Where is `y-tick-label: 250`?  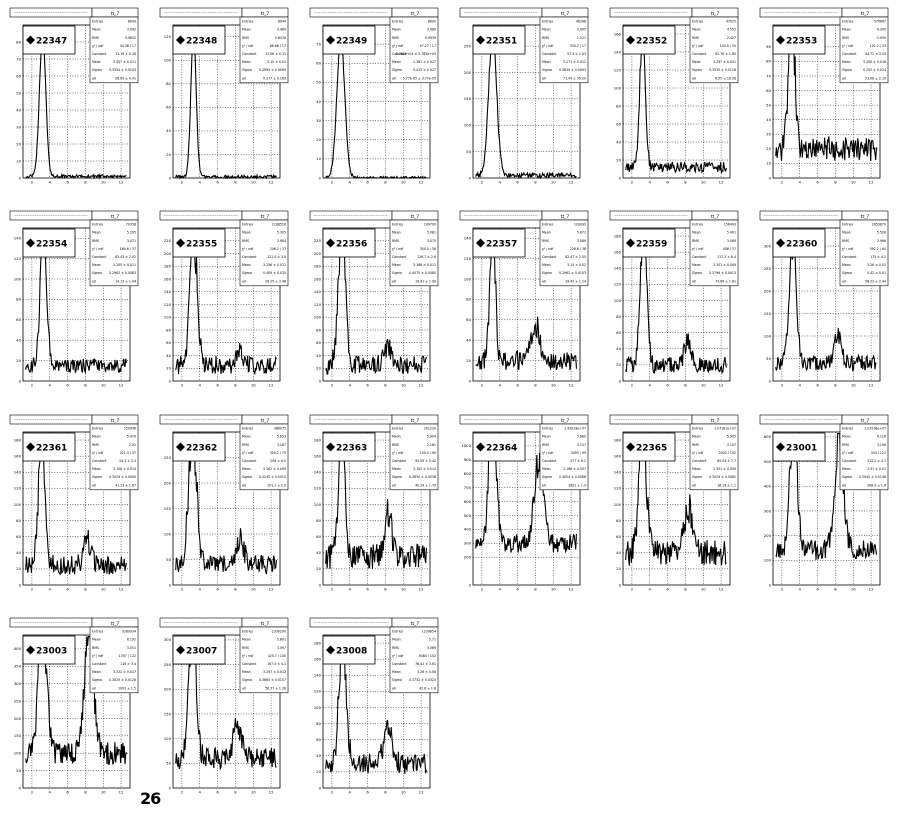
y-tick-label: 250 is located at coordinates (768, 268).